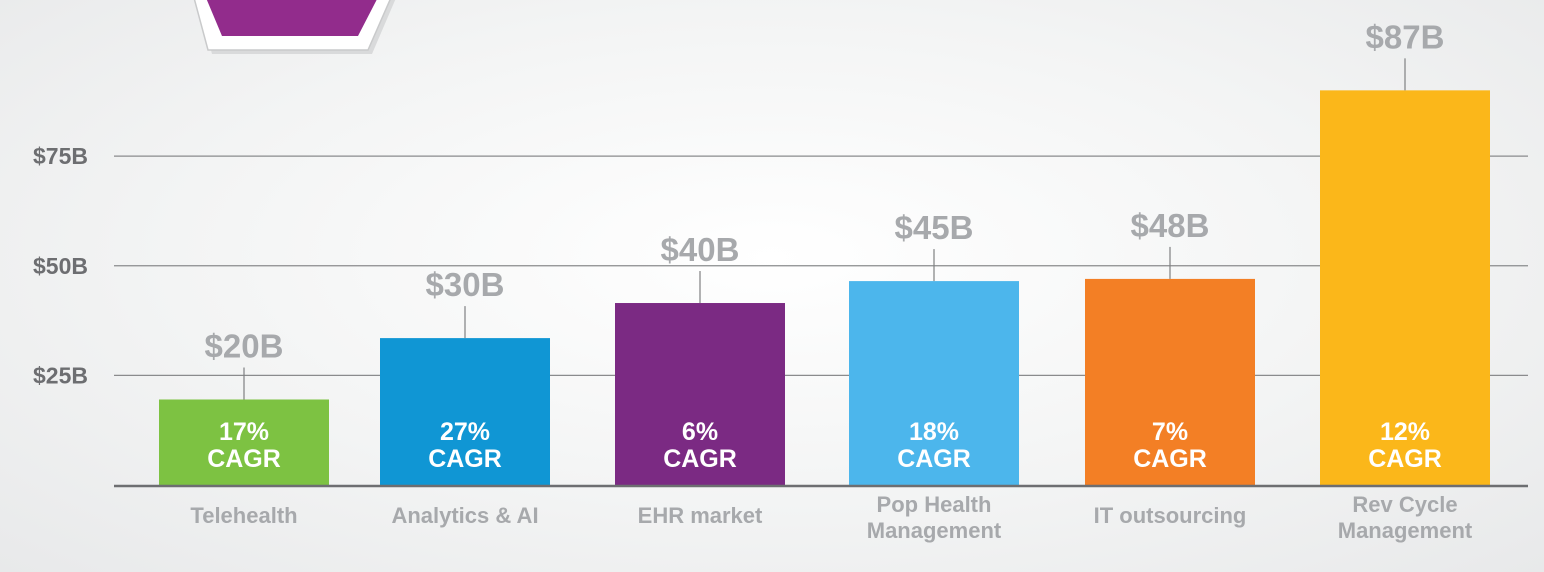  I want to click on y-tick-label: $25B, so click(60, 375).